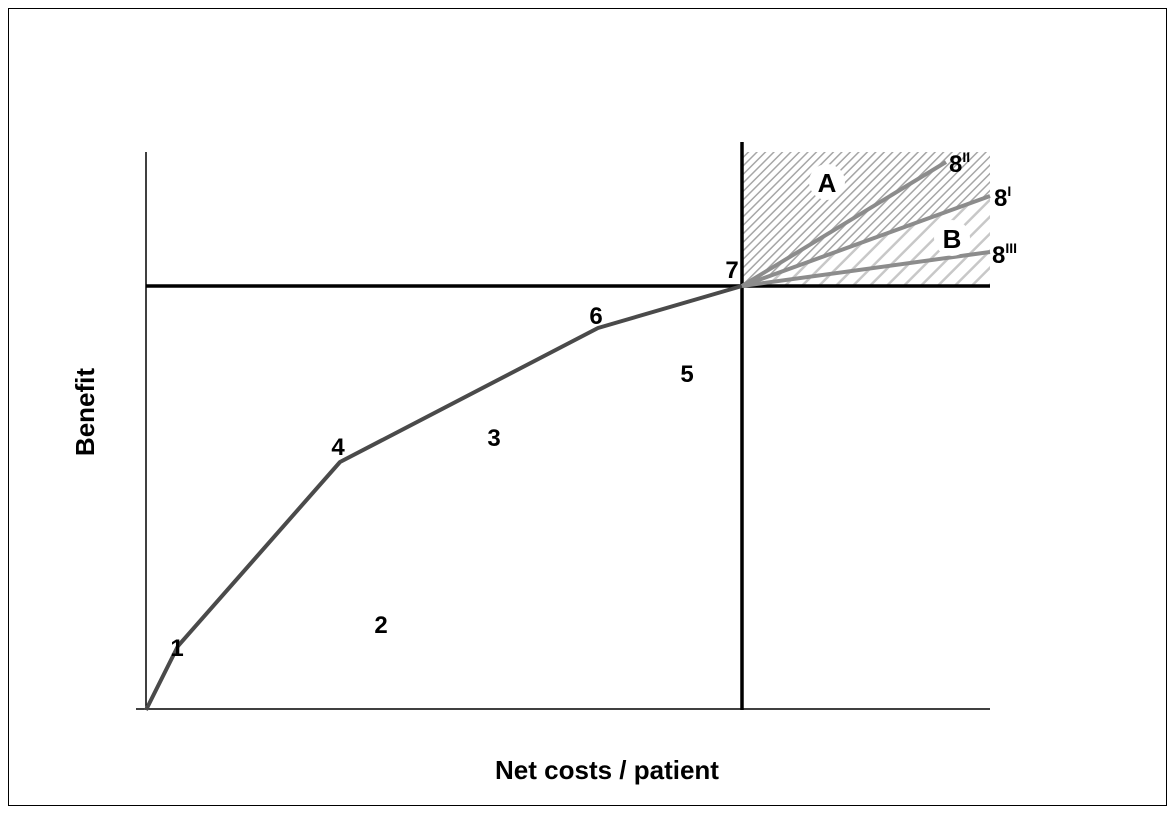 This screenshot has width=1167, height=814. Describe the element at coordinates (493, 438) in the screenshot. I see `point-label-3: 3` at that location.